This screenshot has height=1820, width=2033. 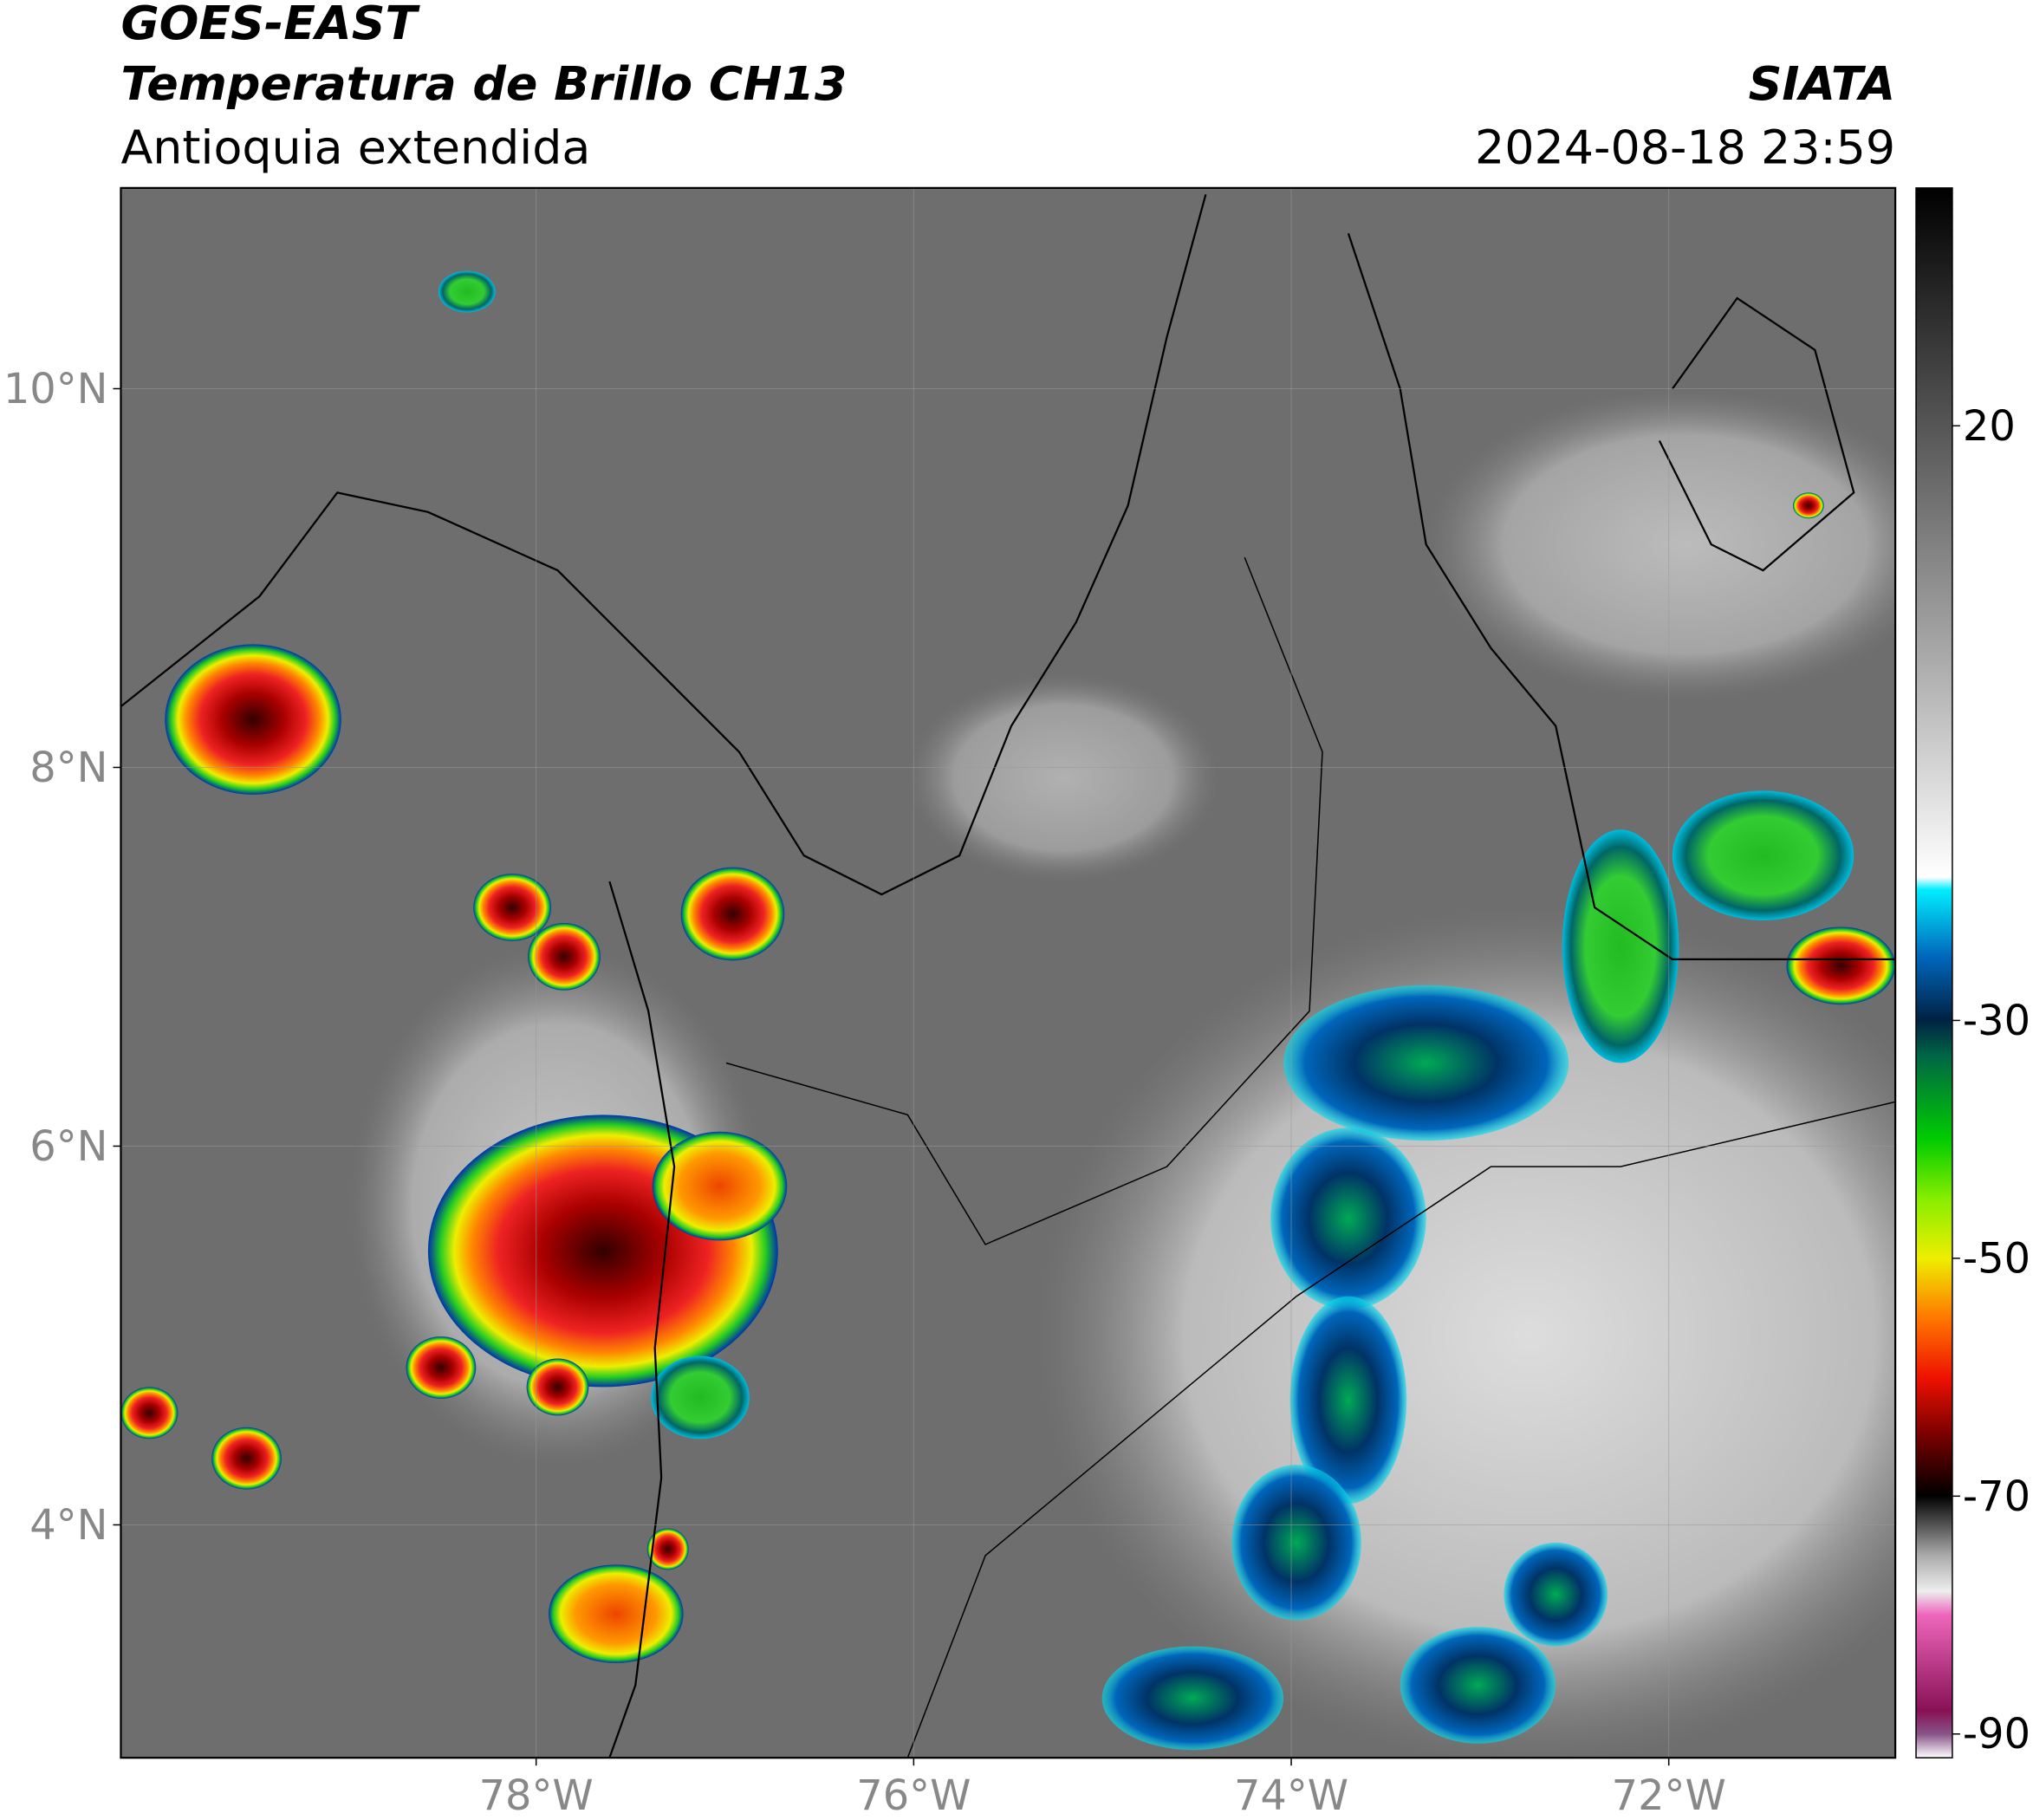 What do you see at coordinates (1997, 1259) in the screenshot?
I see `colorbar-tick-label: -50` at bounding box center [1997, 1259].